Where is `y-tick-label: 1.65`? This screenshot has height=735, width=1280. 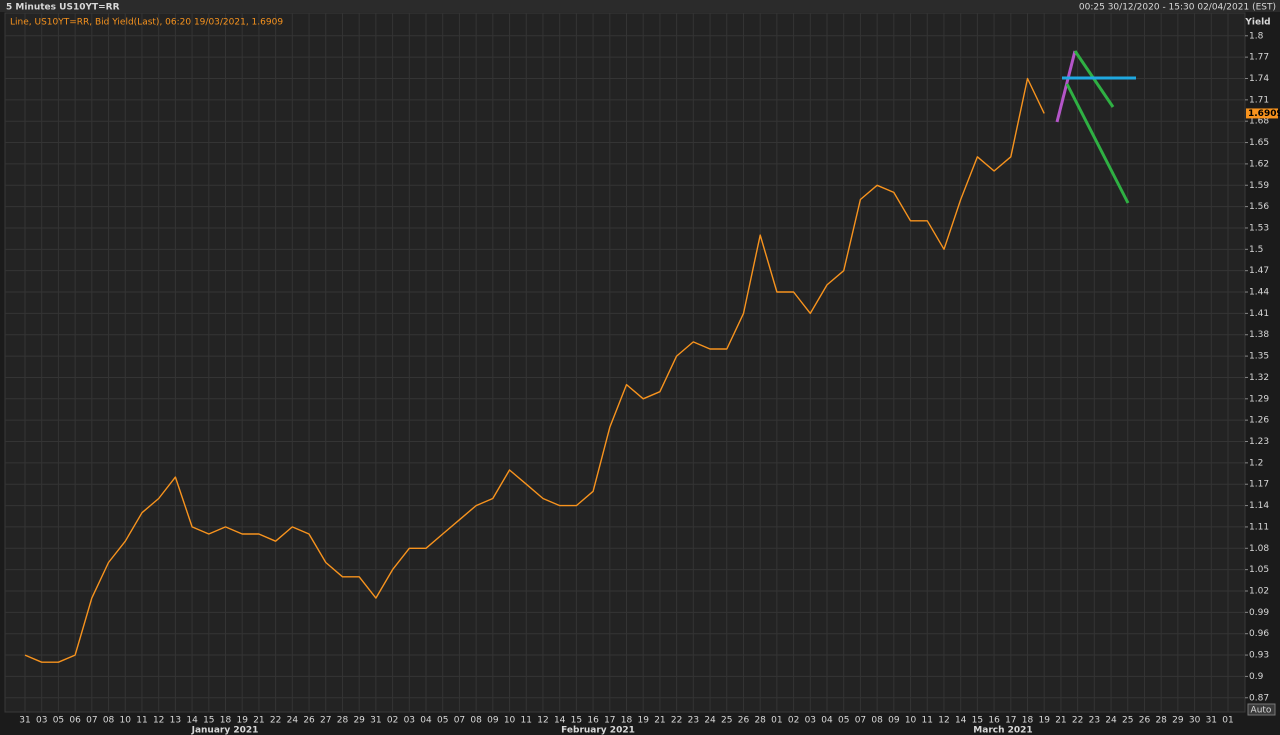
y-tick-label: 1.65 is located at coordinates (1259, 143).